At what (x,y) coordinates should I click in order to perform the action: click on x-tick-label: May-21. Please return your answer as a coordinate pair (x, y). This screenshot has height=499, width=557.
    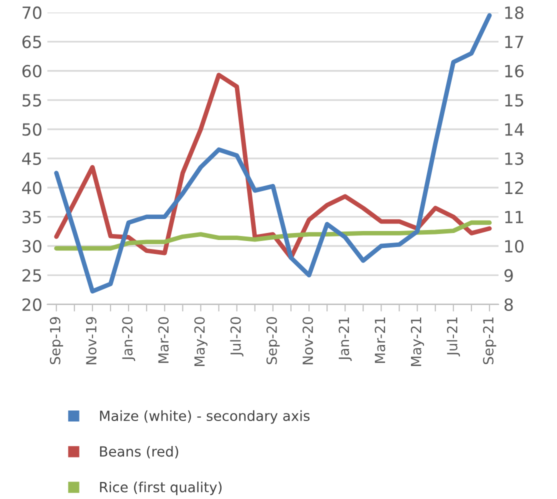
    Looking at the image, I should click on (417, 341).